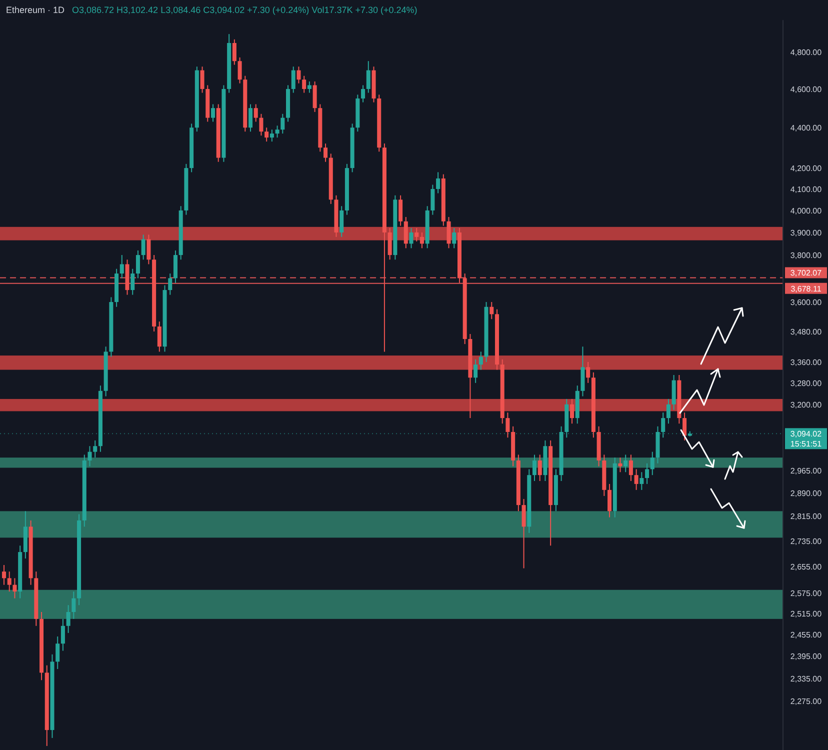 This screenshot has width=828, height=750. I want to click on y-tick-label: 3,280.00, so click(806, 383).